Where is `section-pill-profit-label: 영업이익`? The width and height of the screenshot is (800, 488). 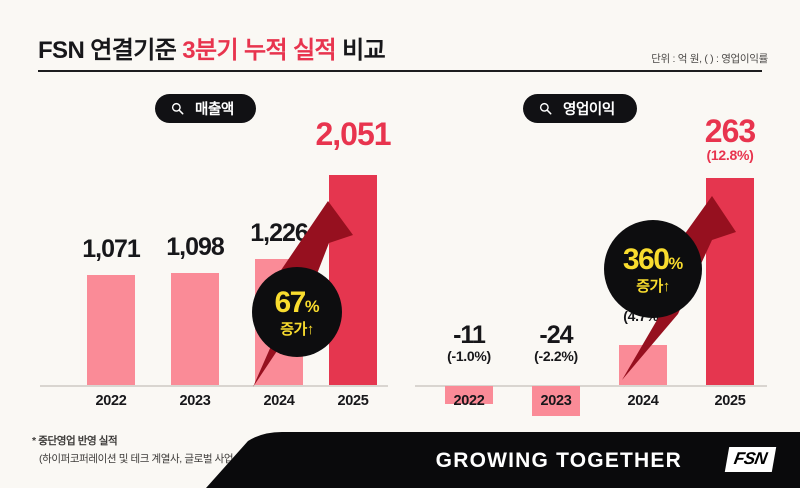 section-pill-profit-label: 영업이익 is located at coordinates (589, 110).